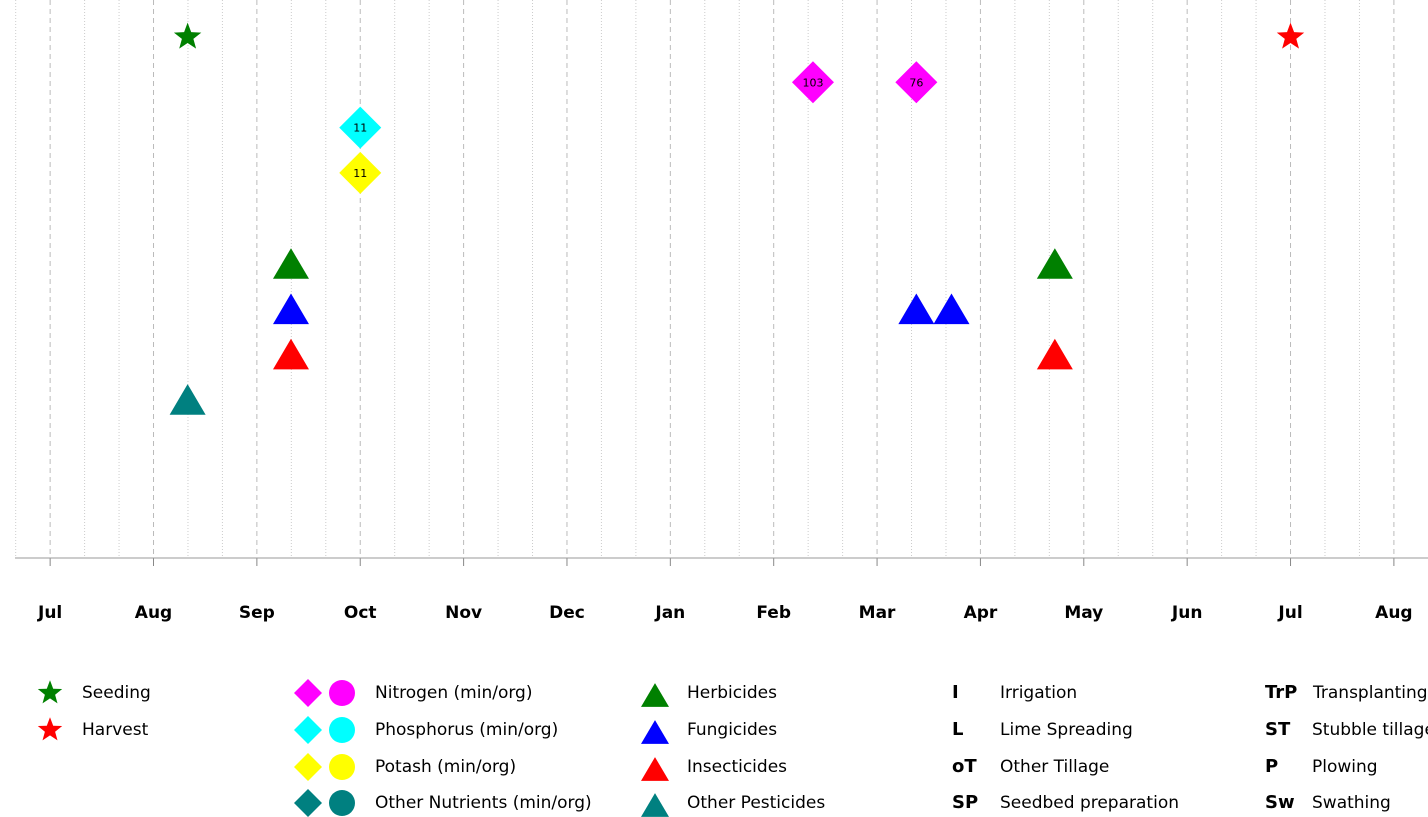  Describe the element at coordinates (981, 613) in the screenshot. I see `x-tick-label: Apr` at that location.